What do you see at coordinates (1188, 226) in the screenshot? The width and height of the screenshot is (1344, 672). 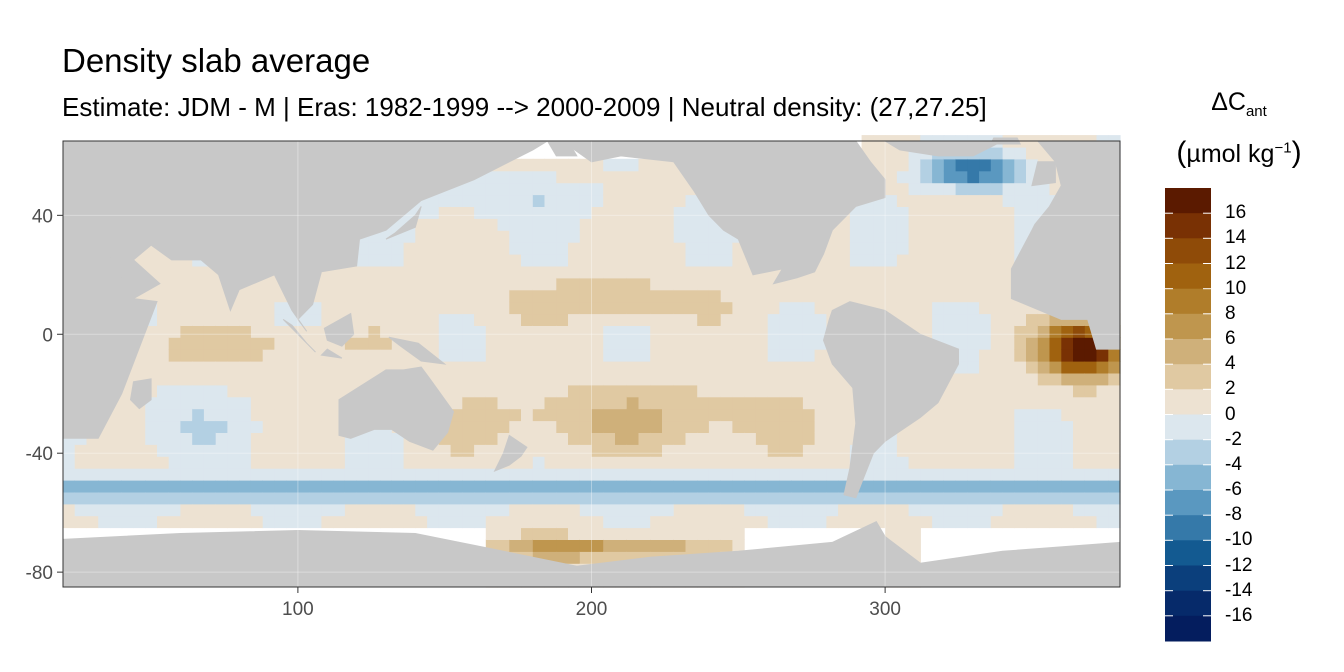 I see `legend-swatch` at bounding box center [1188, 226].